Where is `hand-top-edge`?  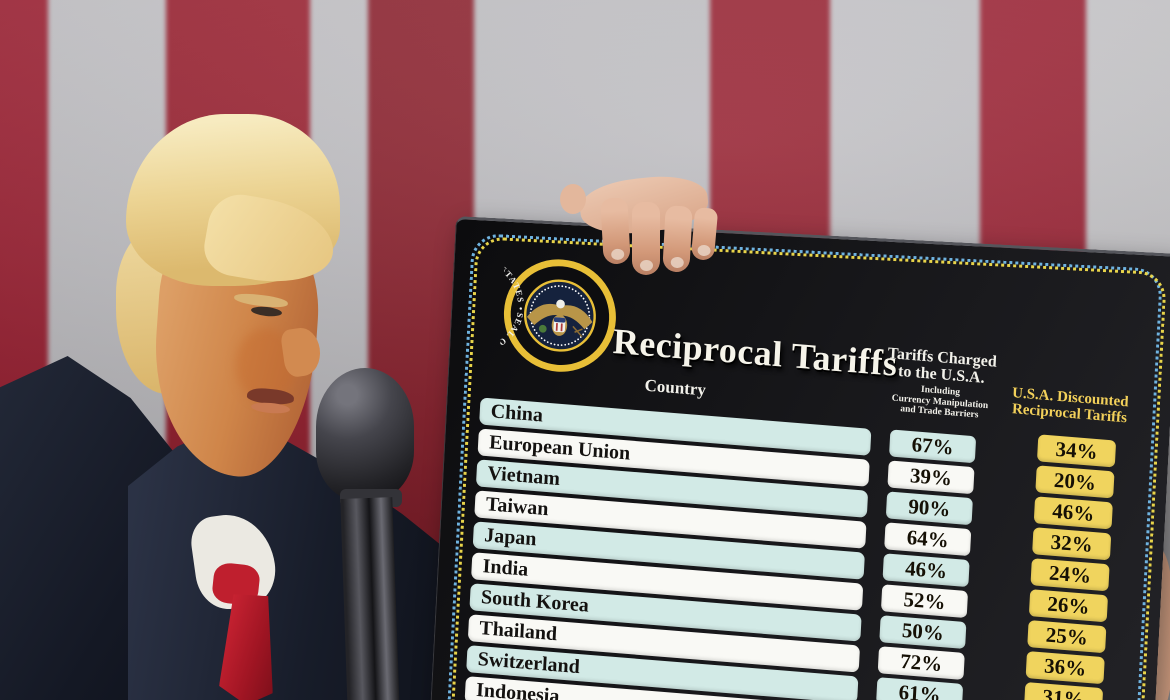 hand-top-edge is located at coordinates (645, 233).